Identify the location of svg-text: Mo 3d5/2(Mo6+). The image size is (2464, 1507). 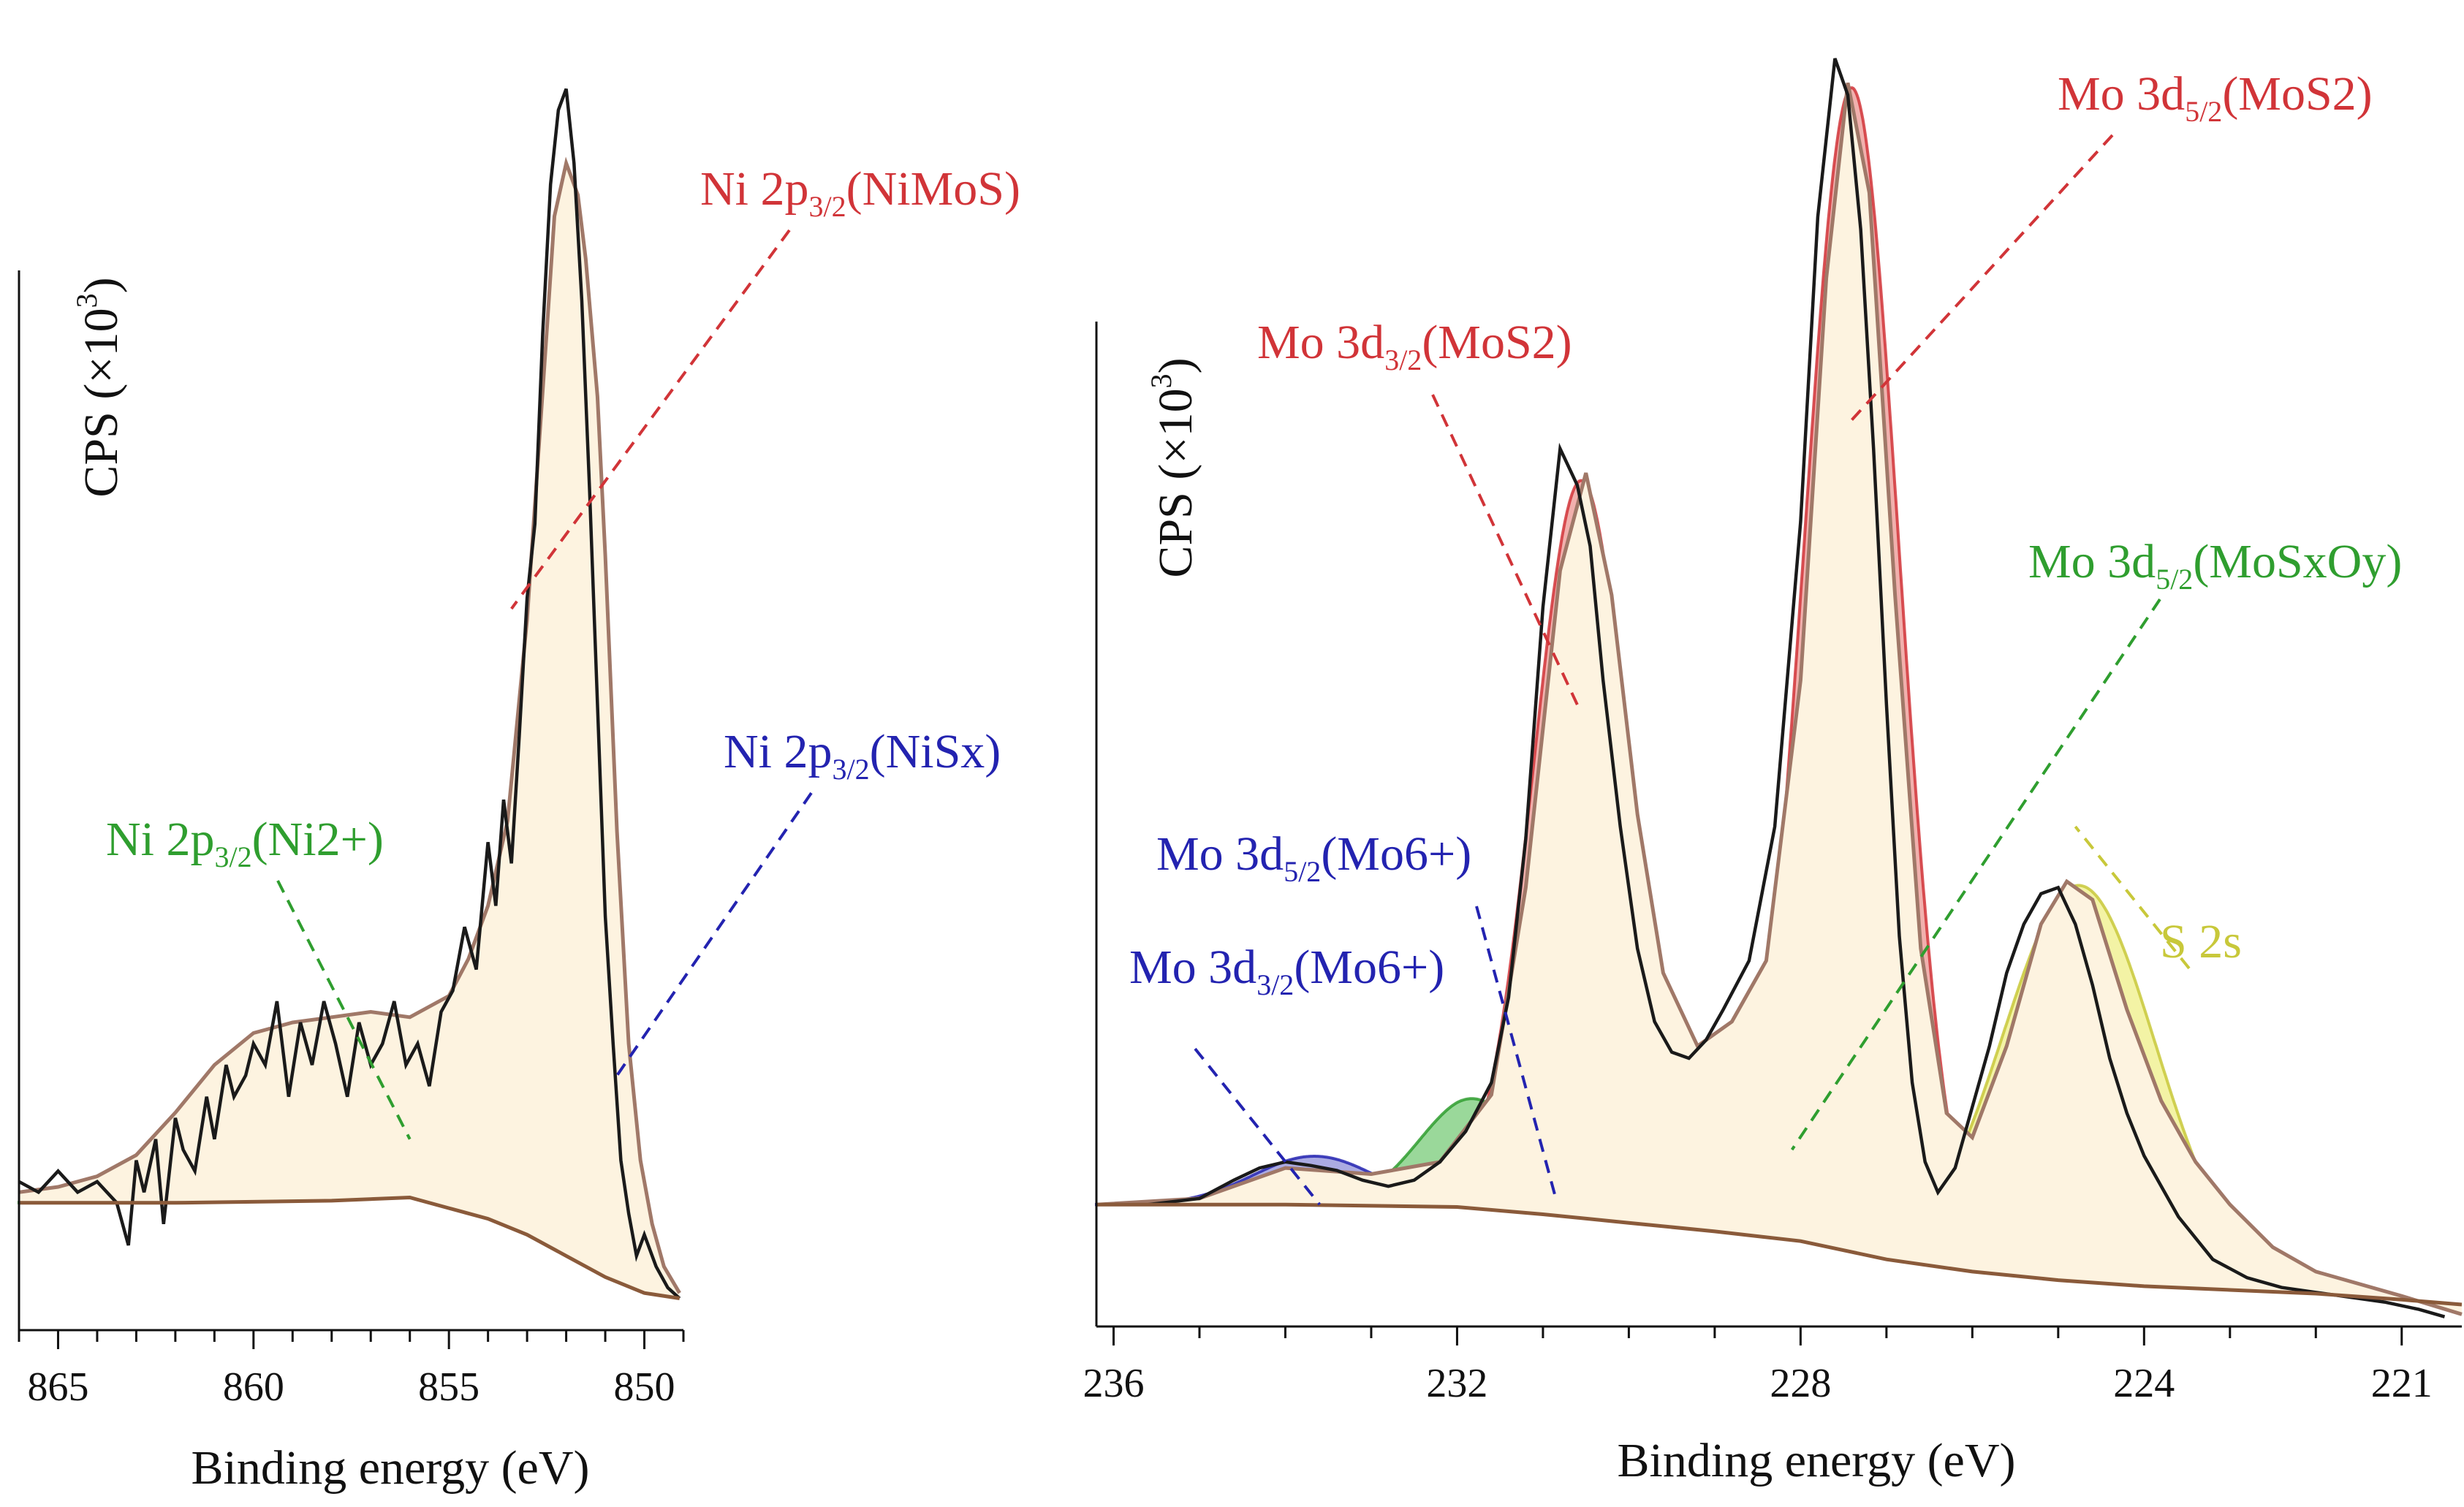
(1313, 857).